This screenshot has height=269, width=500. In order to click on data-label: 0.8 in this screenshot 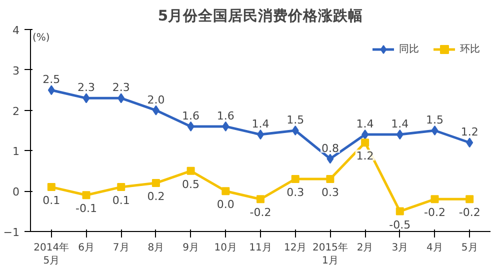, I will do `click(330, 148)`.